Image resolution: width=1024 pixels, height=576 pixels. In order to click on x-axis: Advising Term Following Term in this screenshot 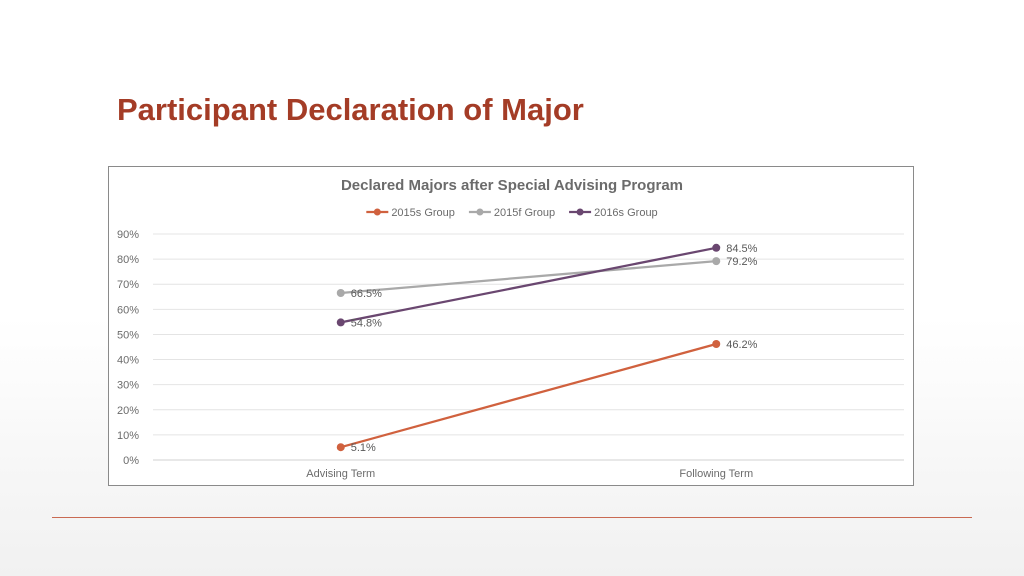, I will do `click(529, 474)`.